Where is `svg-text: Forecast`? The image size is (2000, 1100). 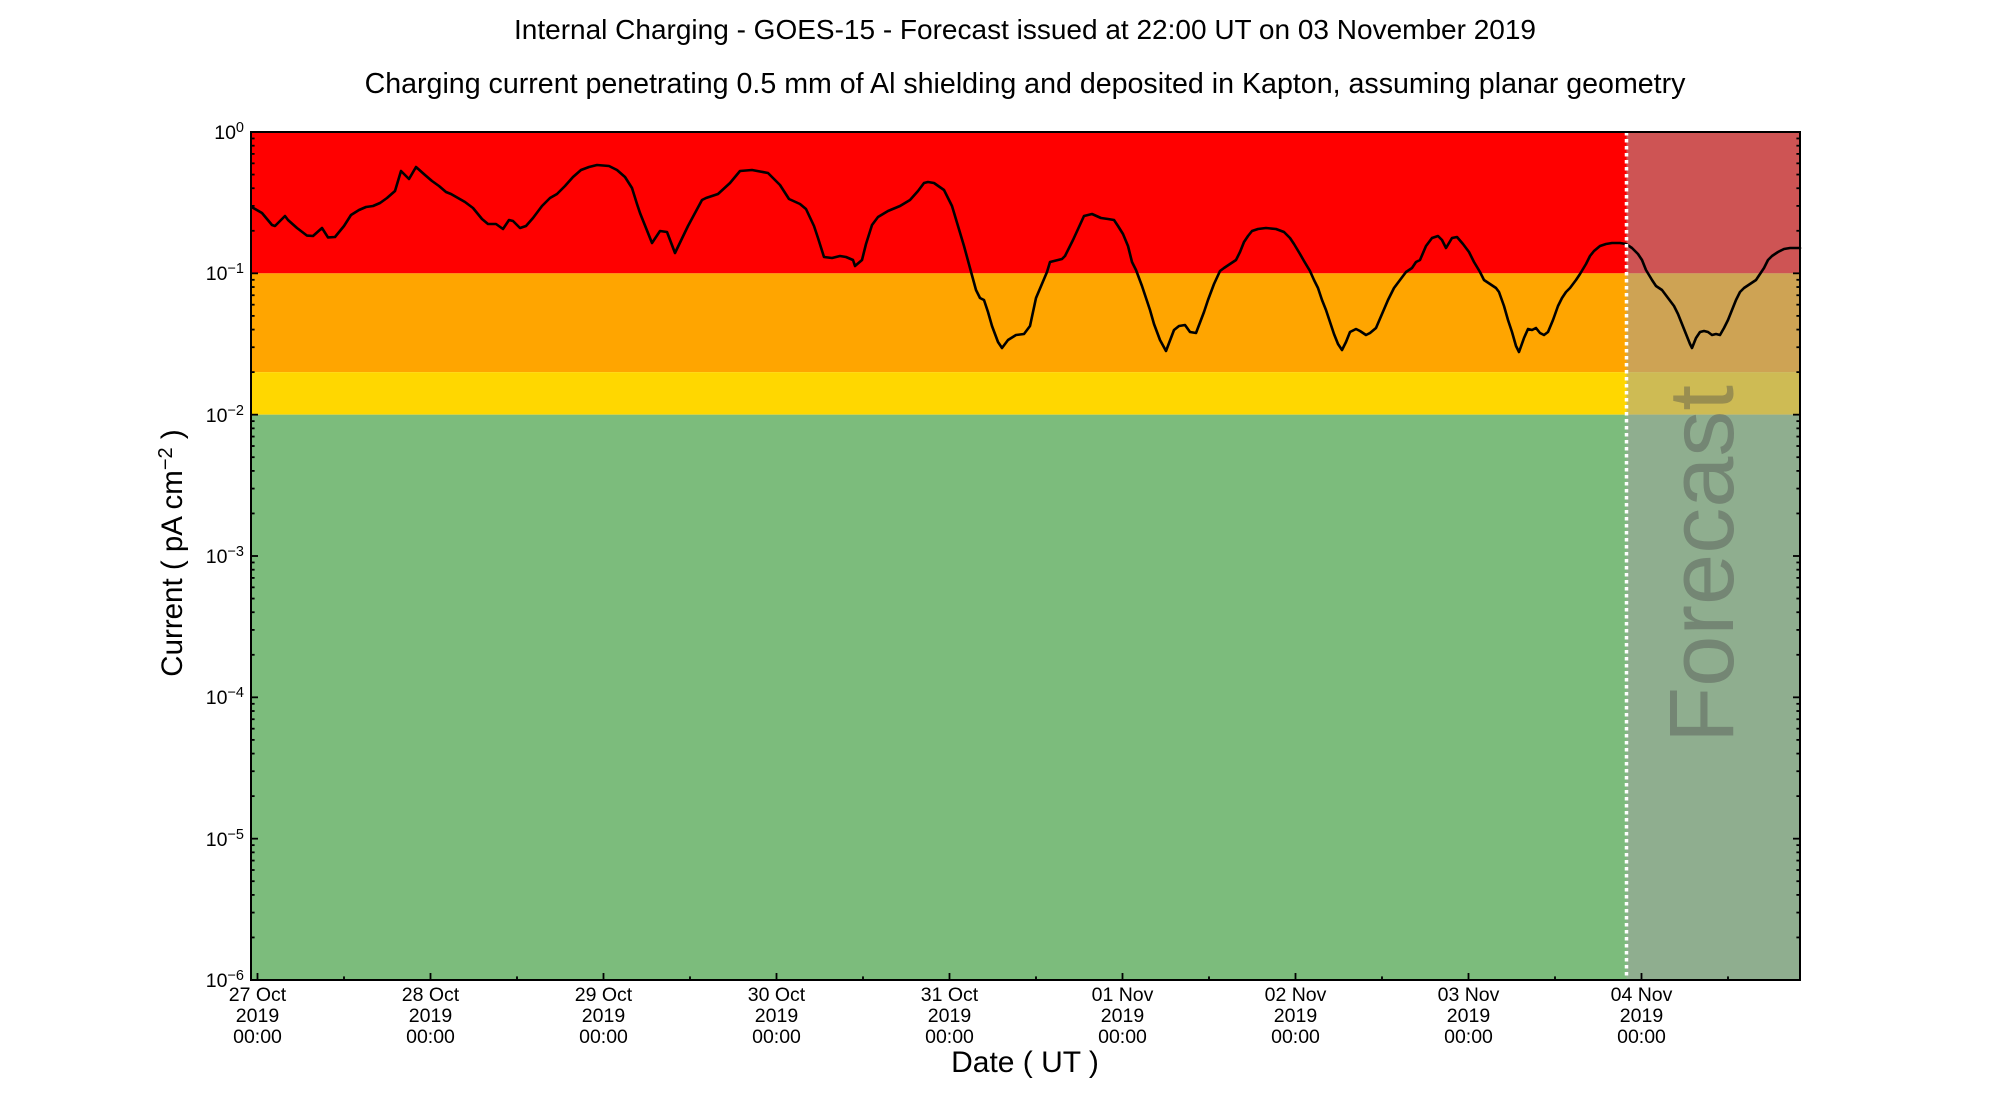 svg-text: Forecast is located at coordinates (1702, 564).